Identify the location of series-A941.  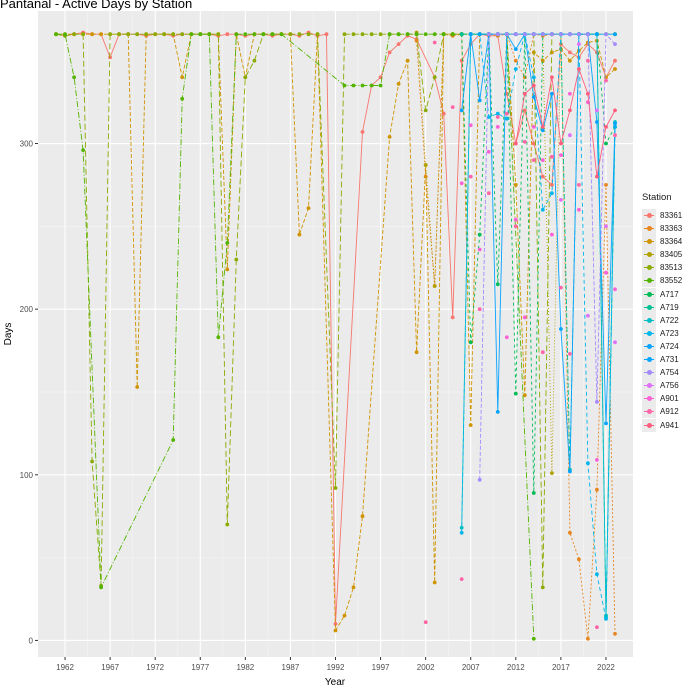
(565, 123).